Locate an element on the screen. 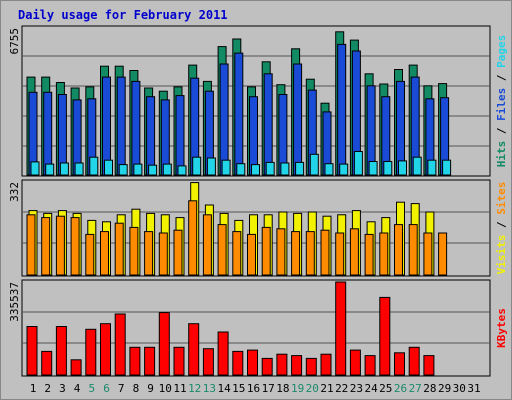  day-label: 1 is located at coordinates (33, 388).